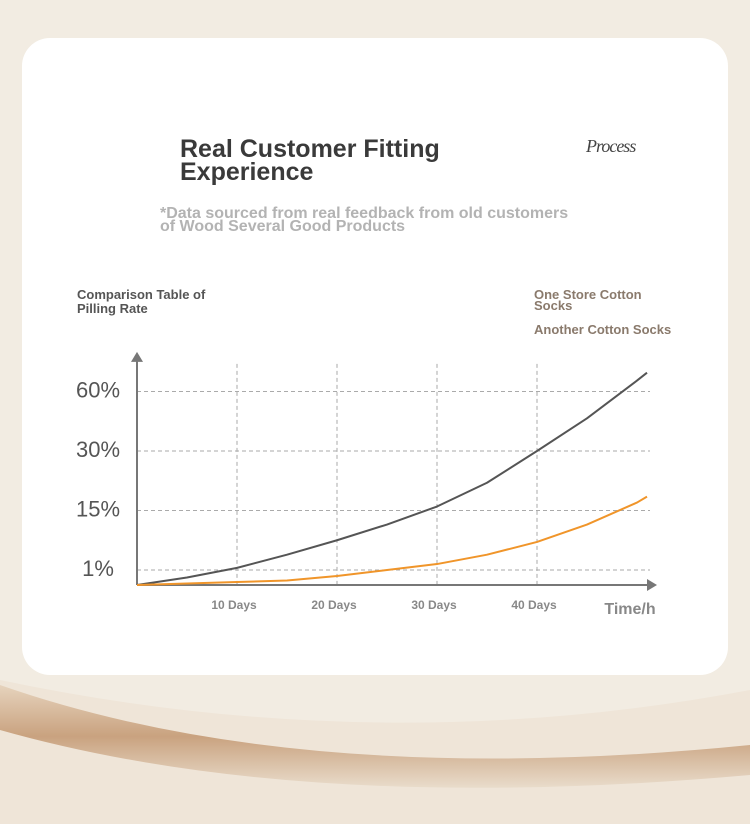 Image resolution: width=750 pixels, height=824 pixels. What do you see at coordinates (334, 605) in the screenshot?
I see `x-tick-label: 20 Days` at bounding box center [334, 605].